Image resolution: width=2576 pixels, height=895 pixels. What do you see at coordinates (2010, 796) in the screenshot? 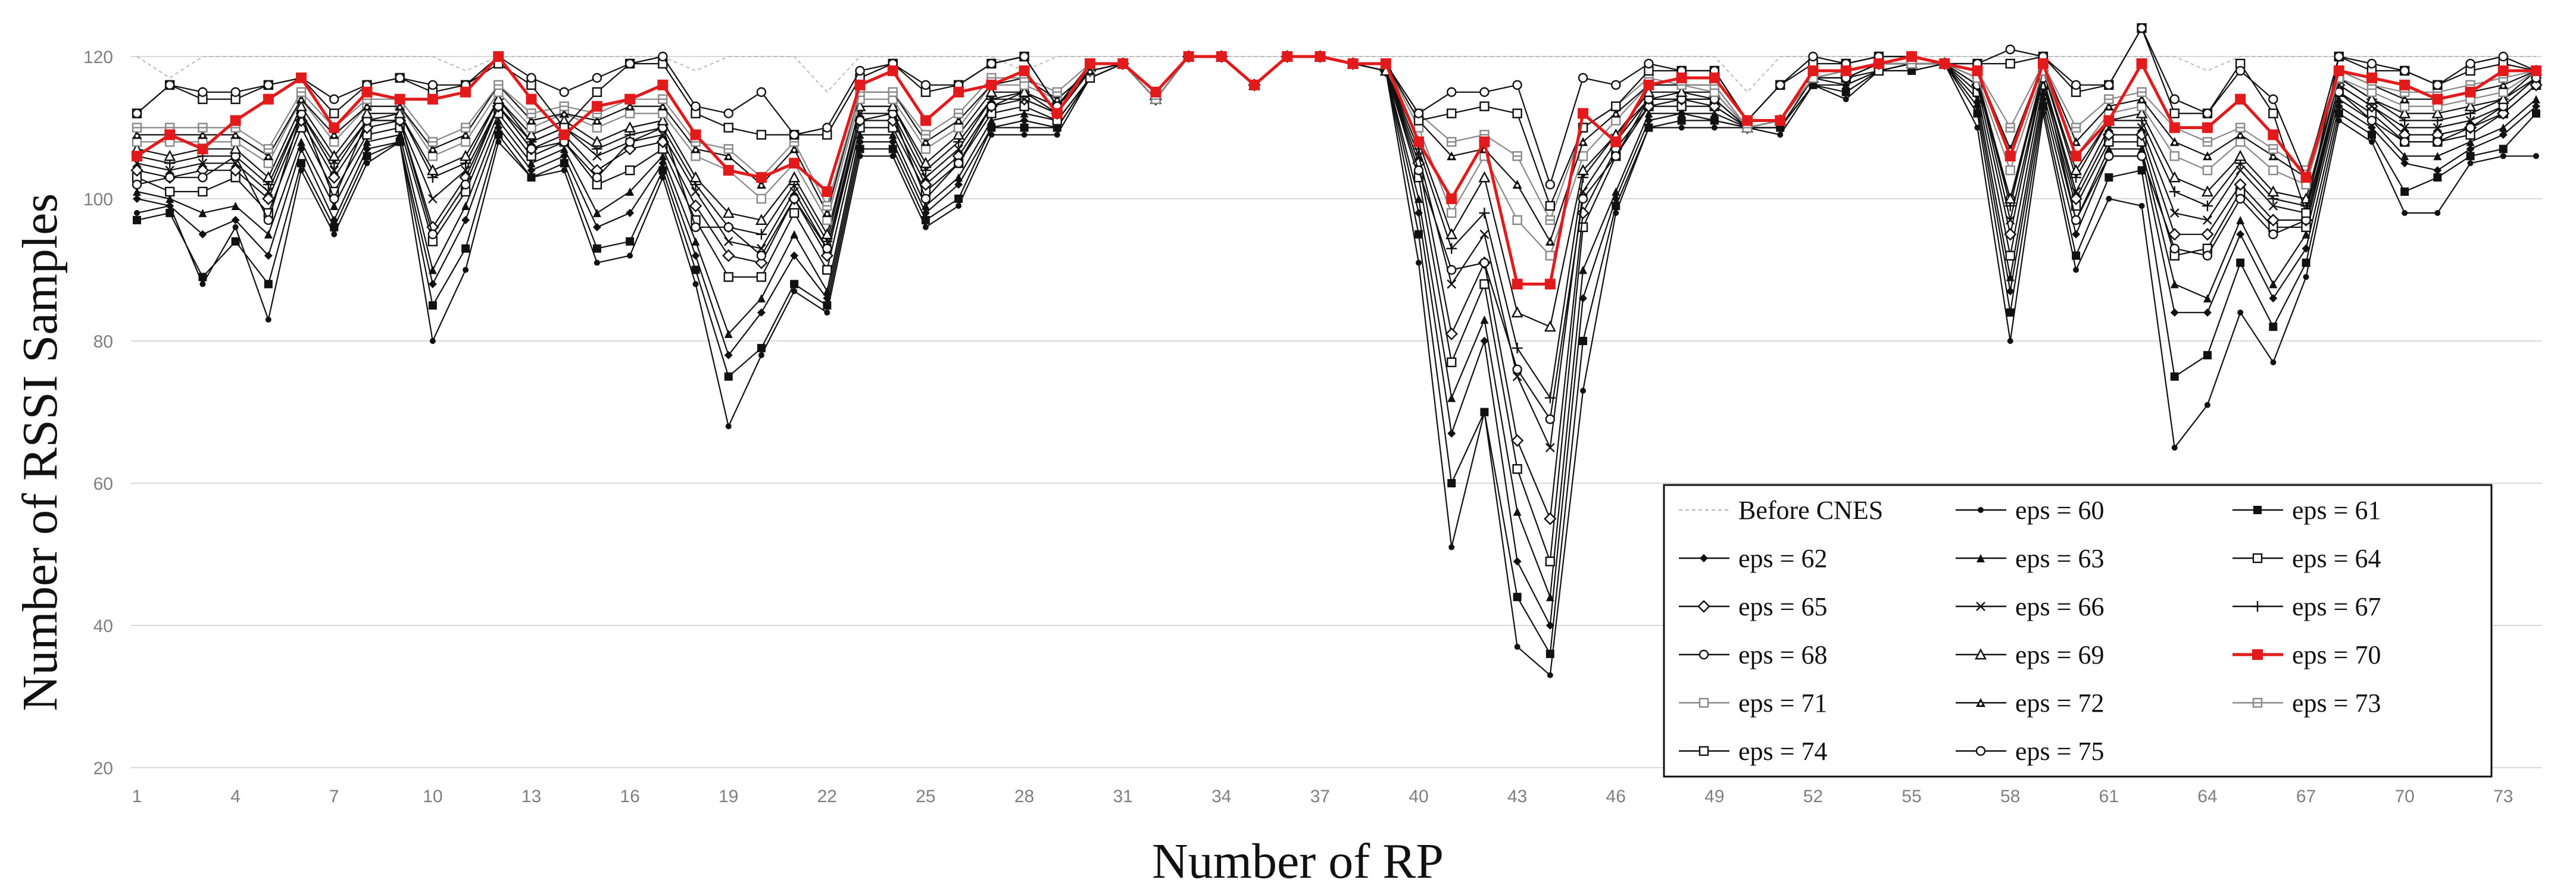
I see `x-tick-label: 58` at bounding box center [2010, 796].